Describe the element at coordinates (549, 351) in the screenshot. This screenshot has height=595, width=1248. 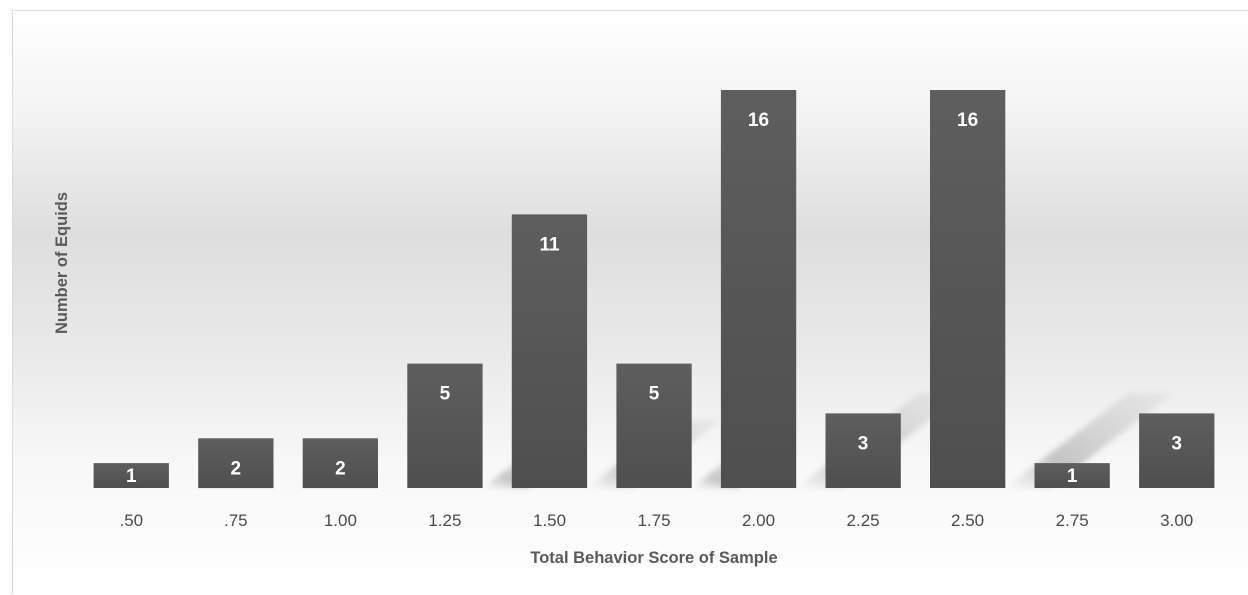
I see `bar-1p50` at that location.